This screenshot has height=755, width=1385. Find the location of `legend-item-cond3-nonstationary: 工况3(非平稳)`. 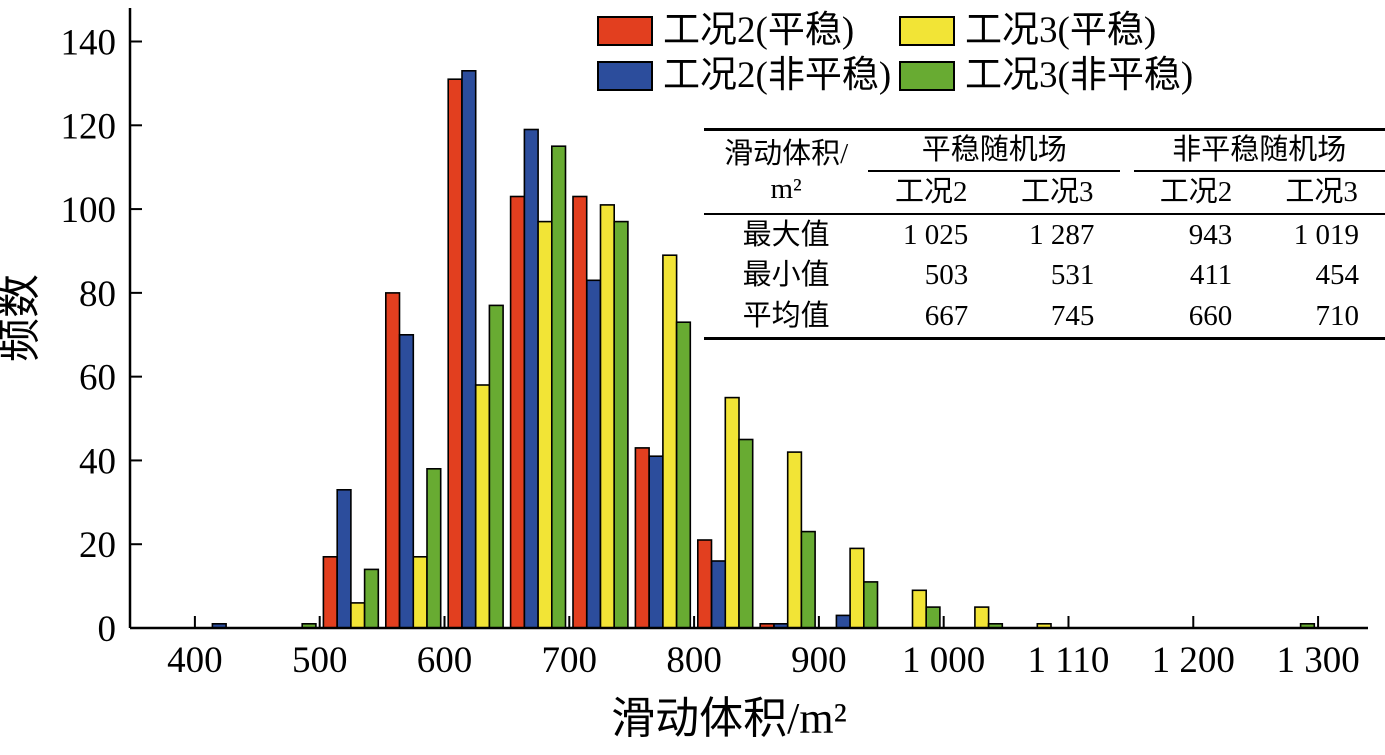

legend-item-cond3-nonstationary: 工况3(非平稳) is located at coordinates (1046, 76).